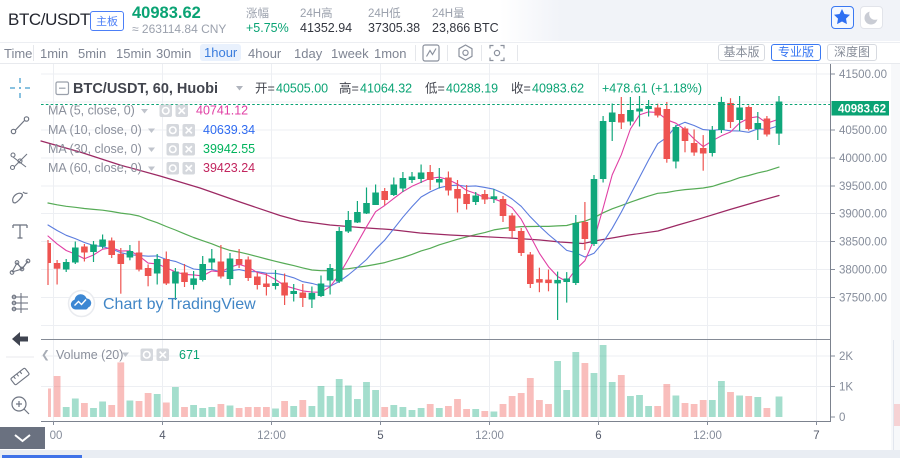 The image size is (900, 458). What do you see at coordinates (145, 89) in the screenshot?
I see `svg-text: BTC/USDT, 60, Huobi` at bounding box center [145, 89].